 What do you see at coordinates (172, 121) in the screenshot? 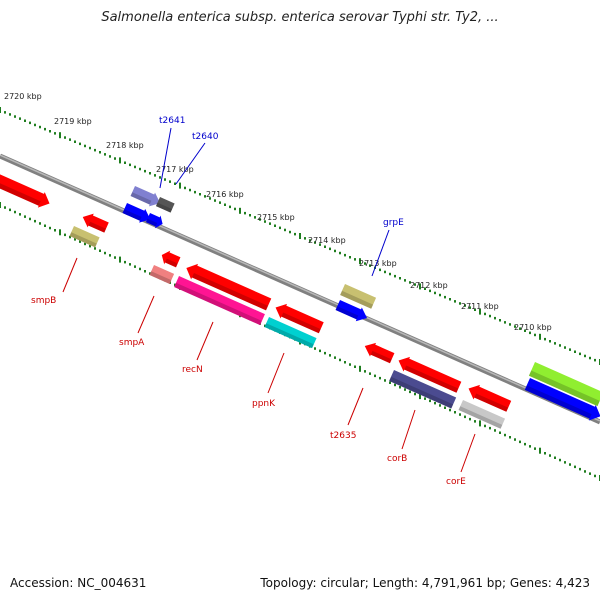
I see `gene-label-t2641: t2641` at bounding box center [172, 121].